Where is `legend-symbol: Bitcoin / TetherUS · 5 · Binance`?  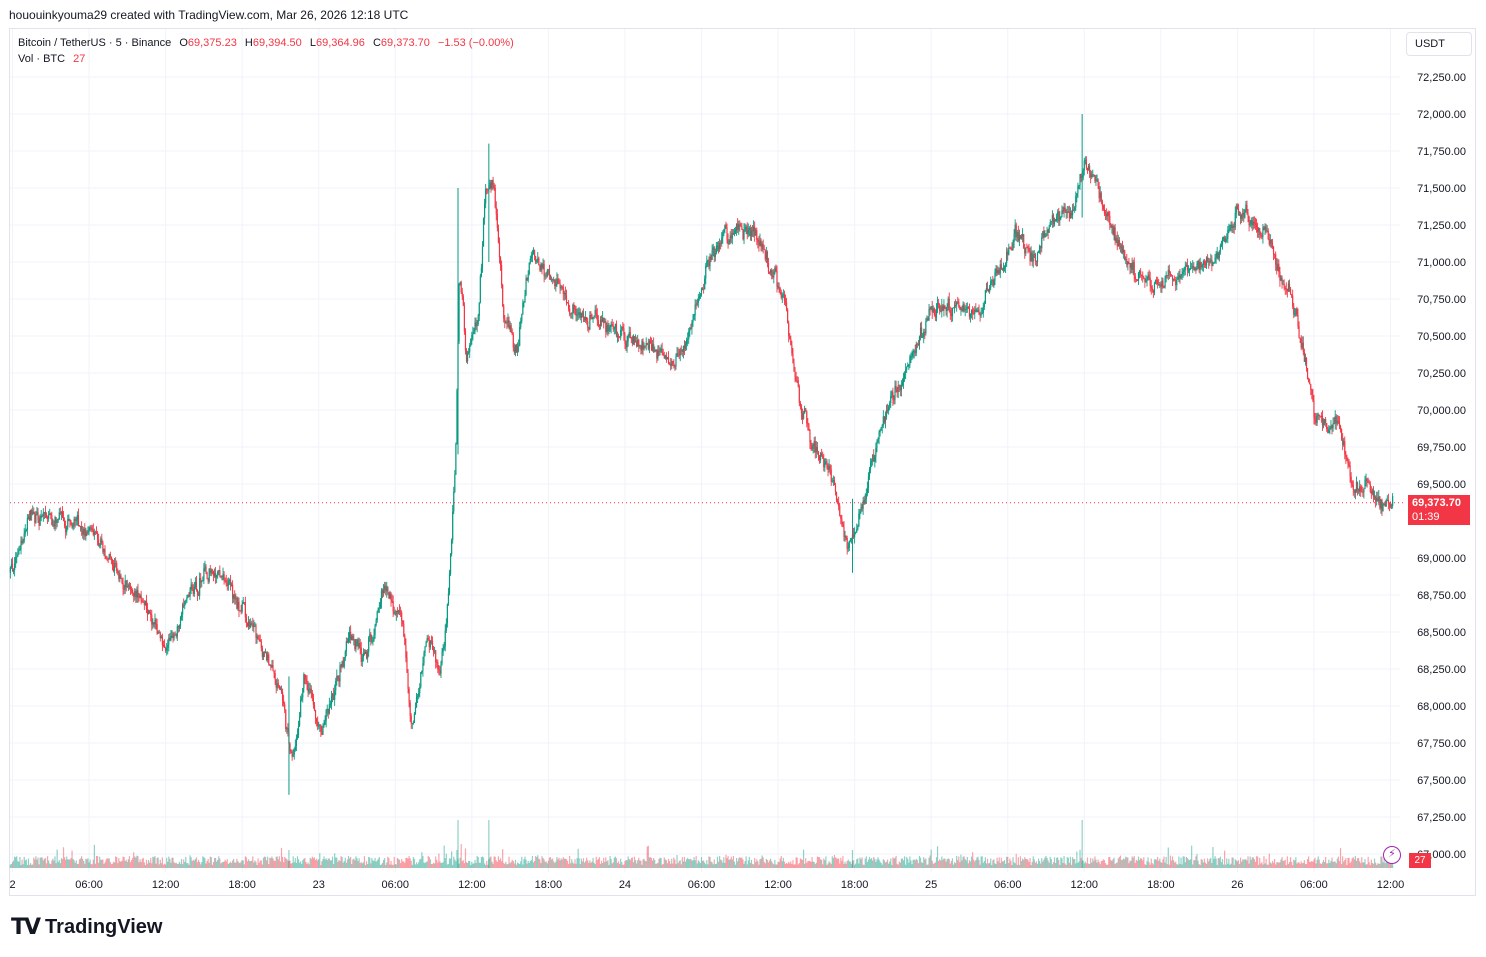 legend-symbol: Bitcoin / TetherUS · 5 · Binance is located at coordinates (95, 43).